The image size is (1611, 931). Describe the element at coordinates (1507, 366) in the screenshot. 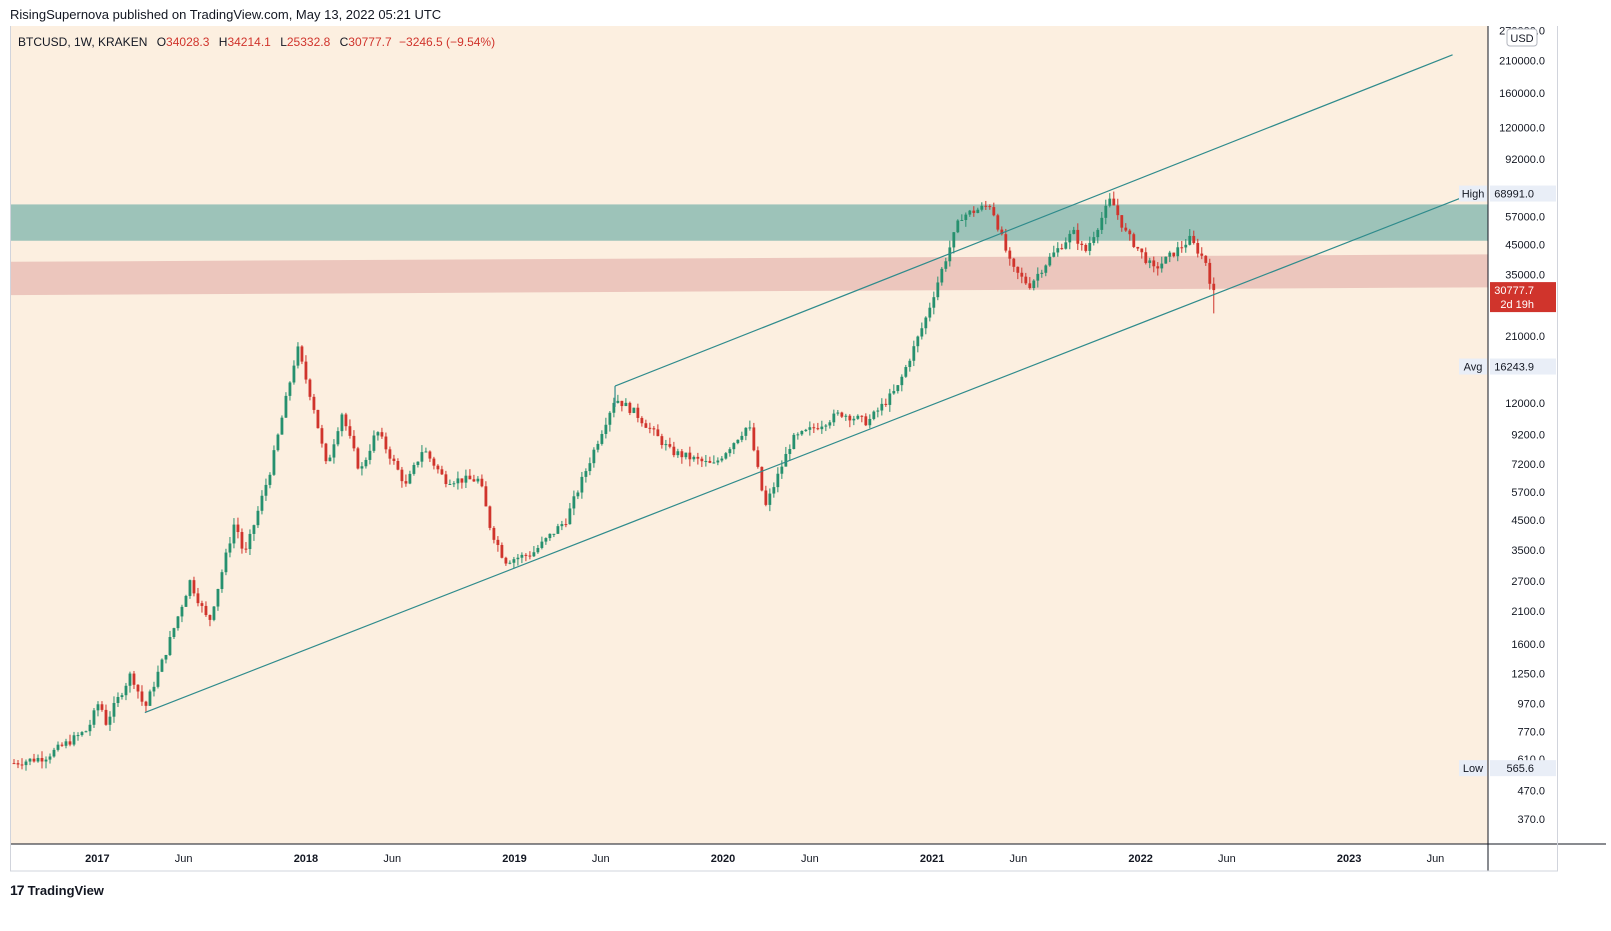

I see `avg-marker: Avg 16243.9` at that location.